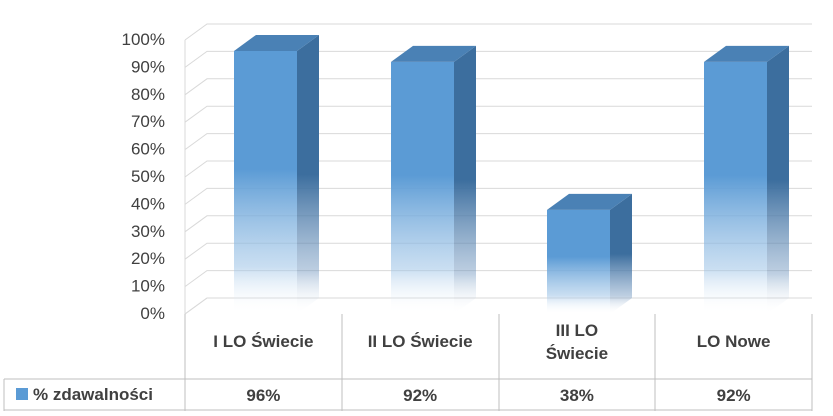 The width and height of the screenshot is (833, 416). Describe the element at coordinates (148, 286) in the screenshot. I see `y-tick-label: 10%` at that location.